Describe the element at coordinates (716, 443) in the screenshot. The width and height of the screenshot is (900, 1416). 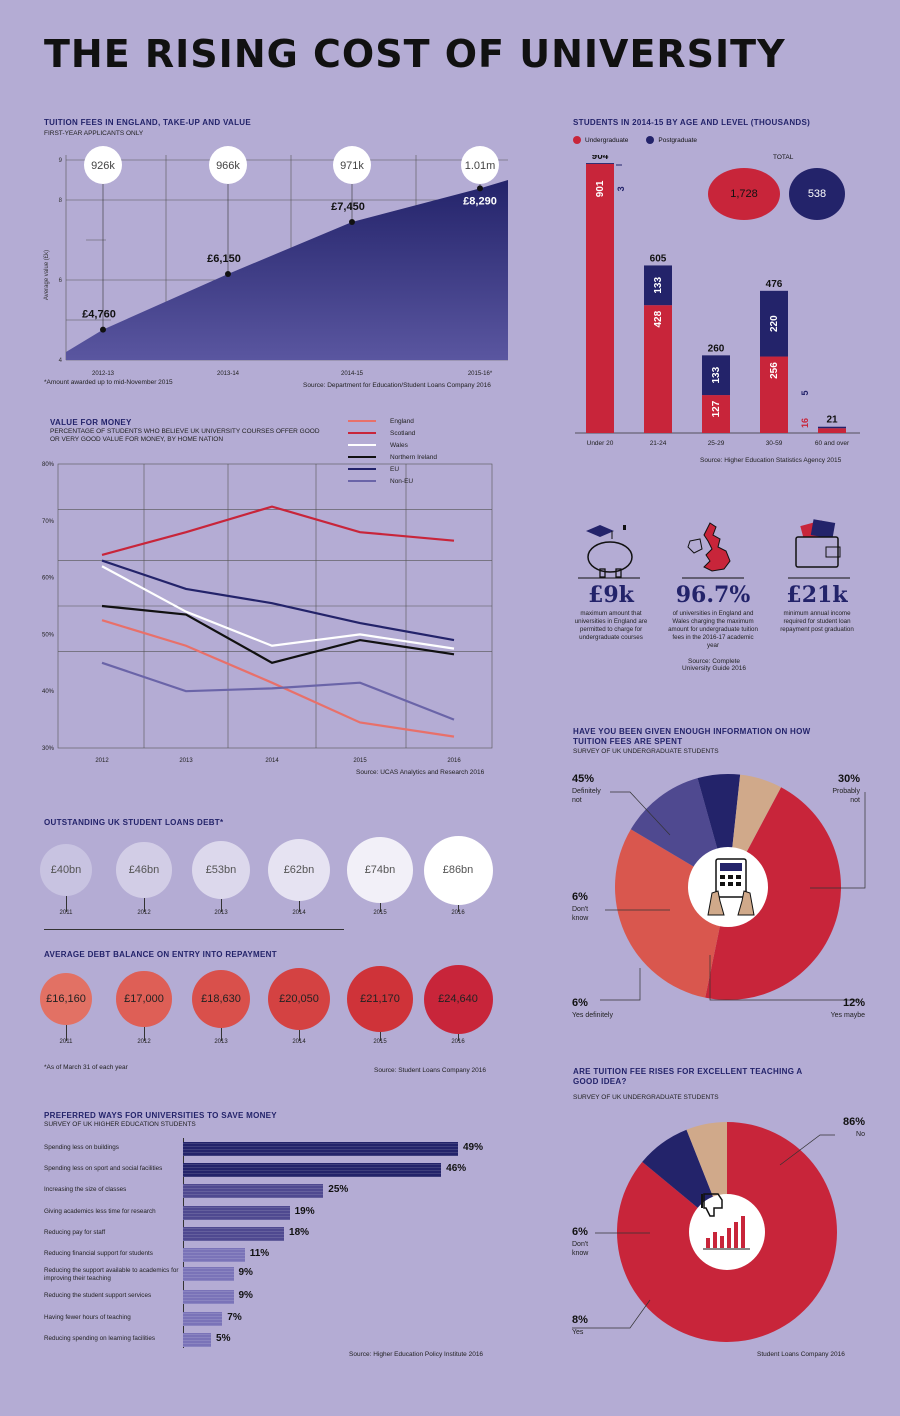
I see `ages-xtick: 25-29` at that location.